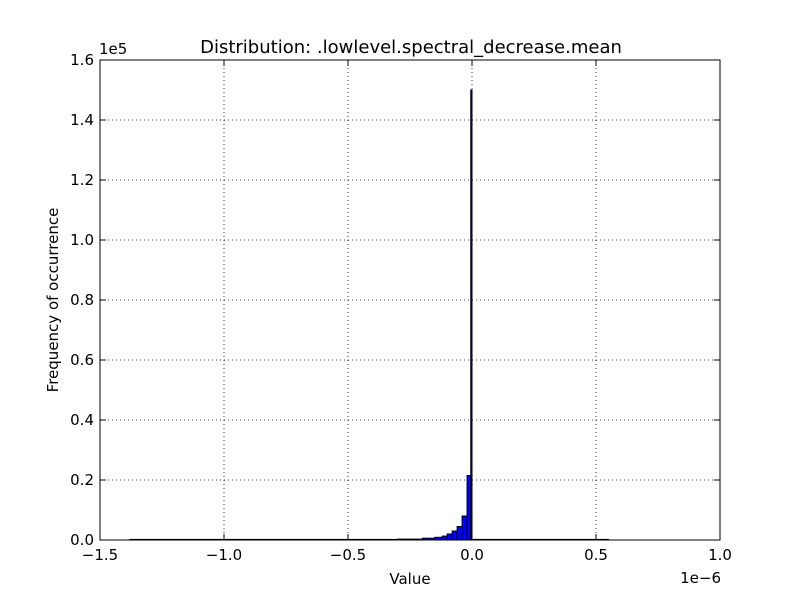 Image resolution: width=800 pixels, height=600 pixels. Describe the element at coordinates (700, 578) in the screenshot. I see `x-axis-offset-label: 1e−6` at that location.